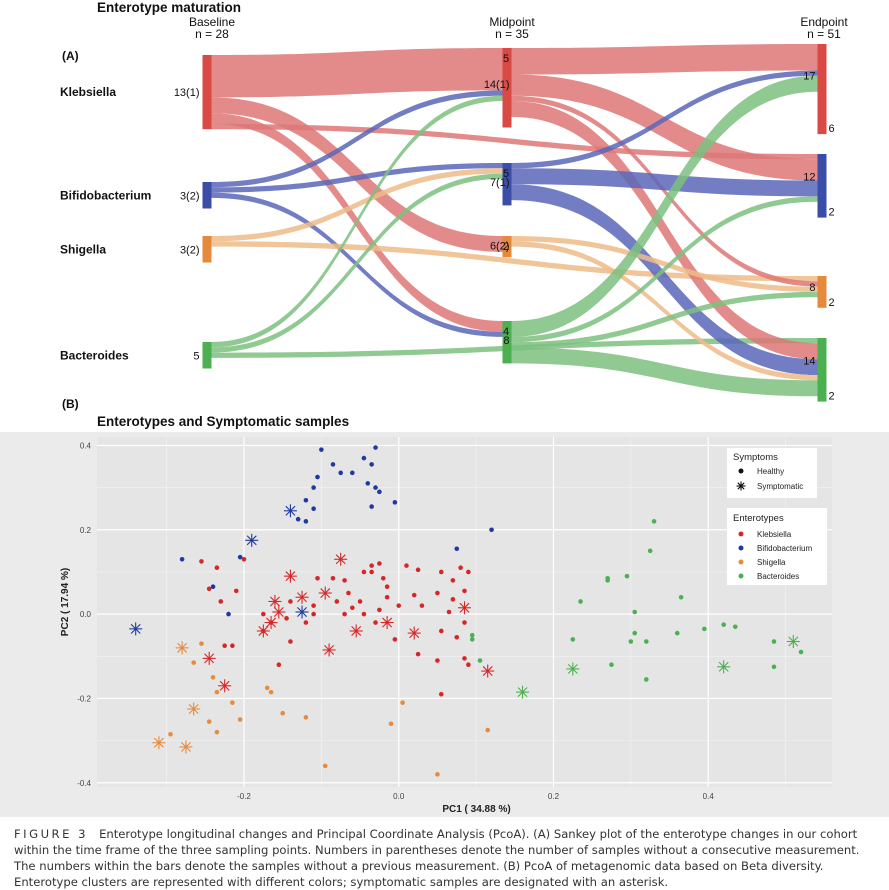 The width and height of the screenshot is (889, 890). I want to click on legend-marker-bifidobacterium, so click(741, 548).